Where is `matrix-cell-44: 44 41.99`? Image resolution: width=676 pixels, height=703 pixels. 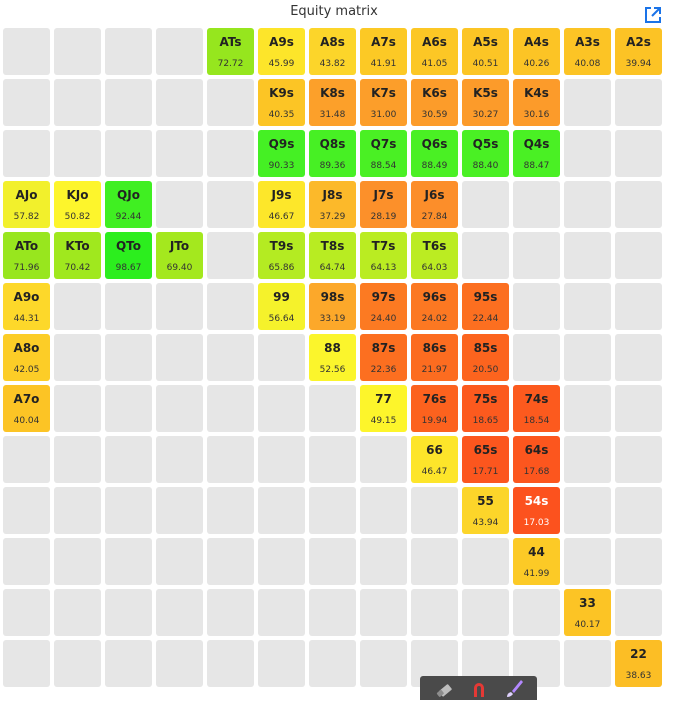
matrix-cell-44: 44 41.99 is located at coordinates (536, 561).